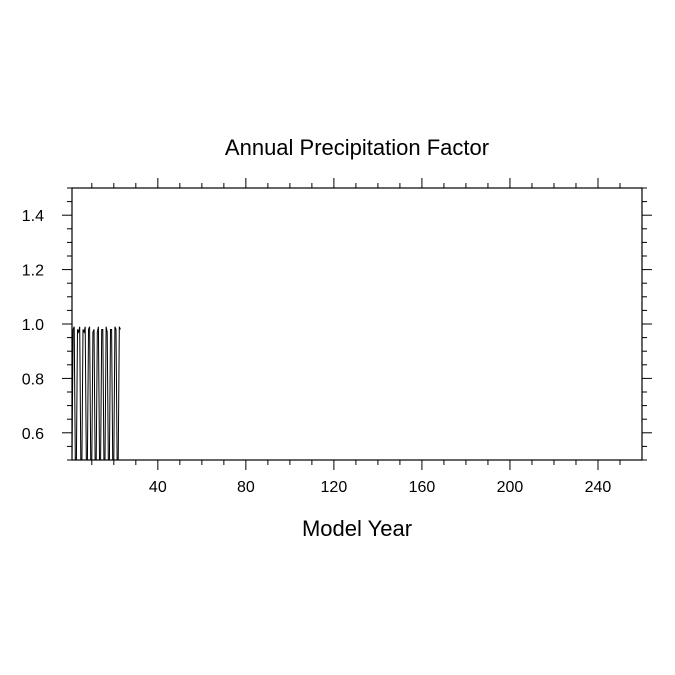 This screenshot has height=675, width=675. I want to click on x-tick-label: 200, so click(510, 487).